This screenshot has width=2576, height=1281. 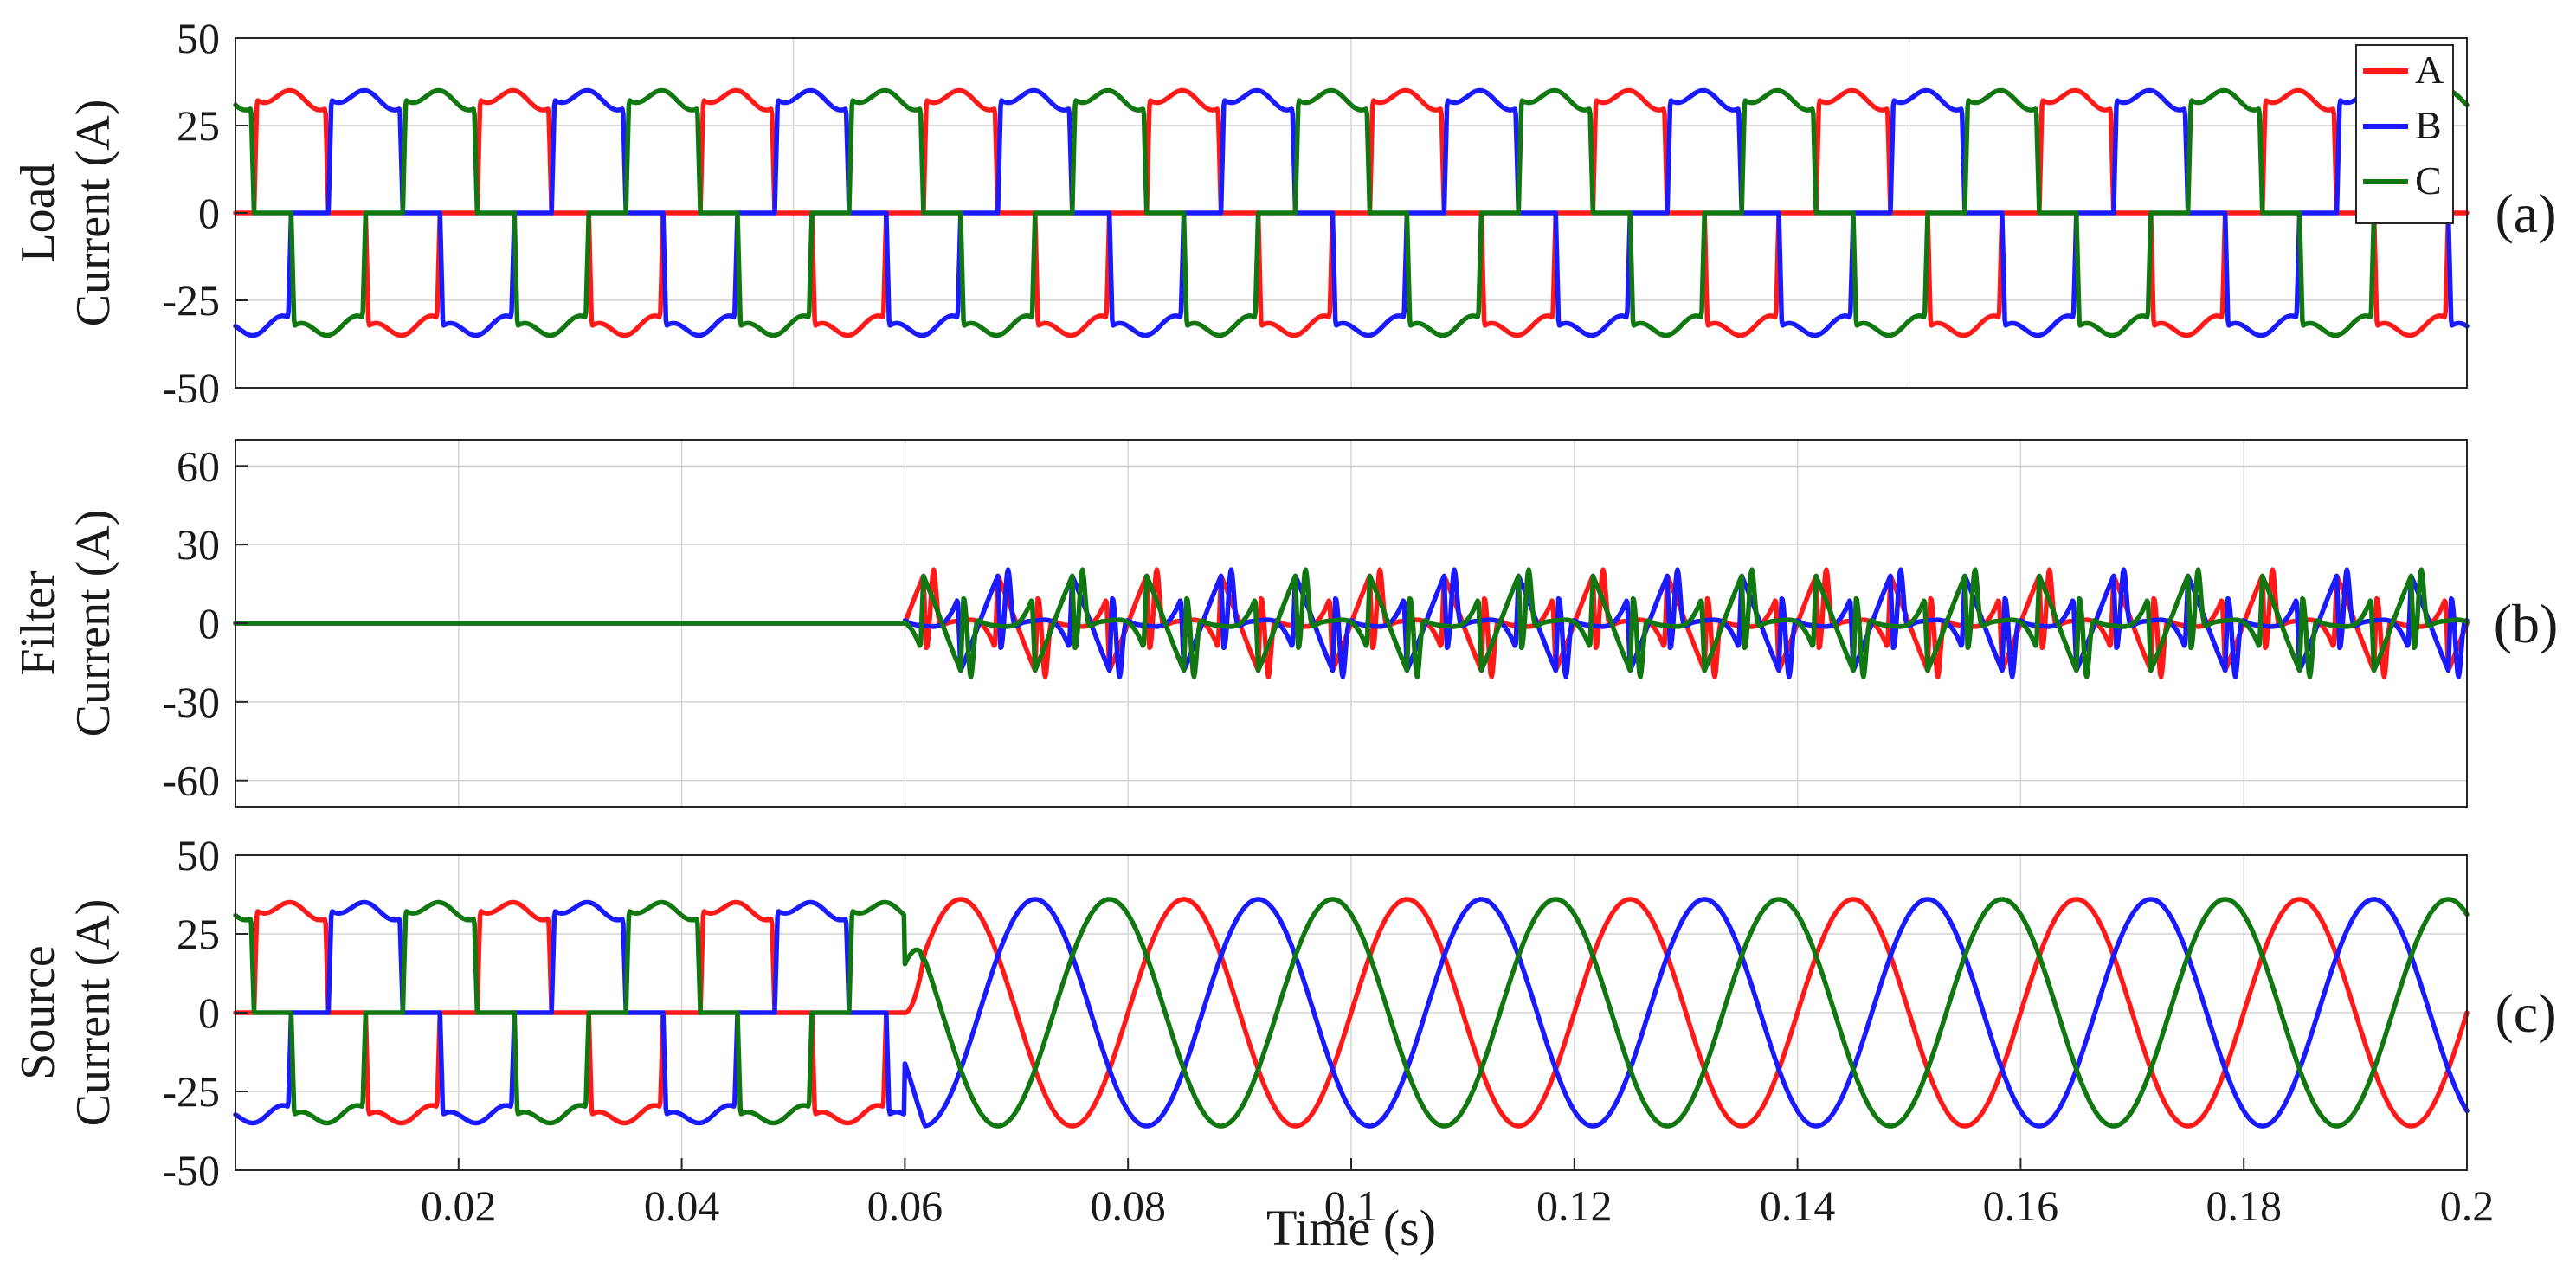 What do you see at coordinates (2428, 125) in the screenshot?
I see `legend-label-b: B` at bounding box center [2428, 125].